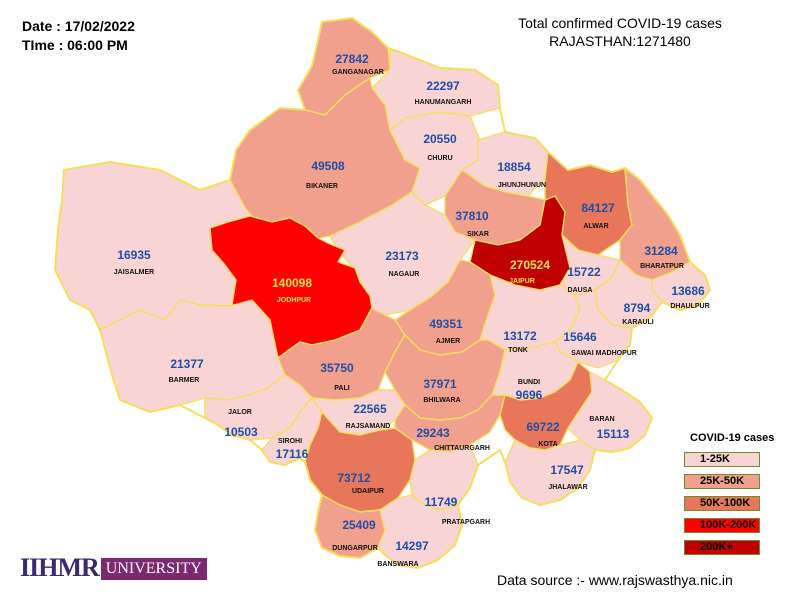 The width and height of the screenshot is (800, 600). Describe the element at coordinates (518, 350) in the screenshot. I see `district-name-tonk: TONK` at that location.